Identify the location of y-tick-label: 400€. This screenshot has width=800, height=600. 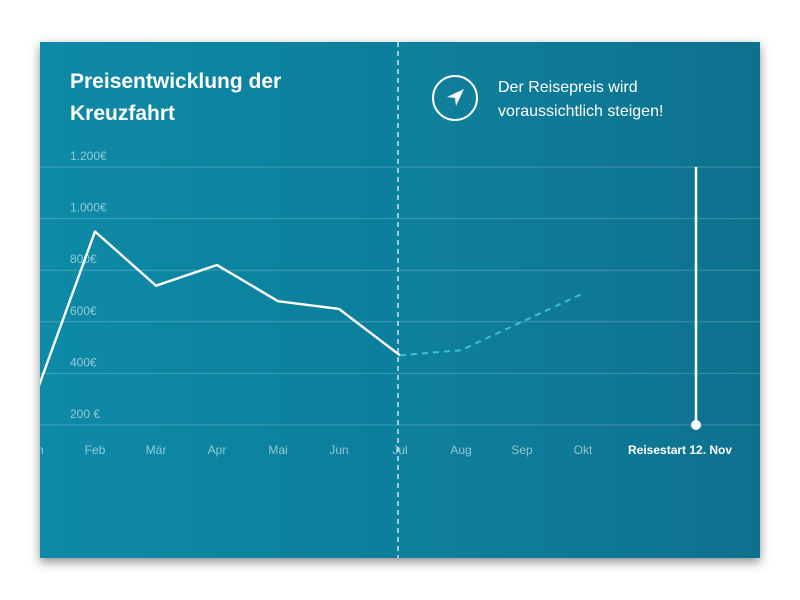
(83, 362).